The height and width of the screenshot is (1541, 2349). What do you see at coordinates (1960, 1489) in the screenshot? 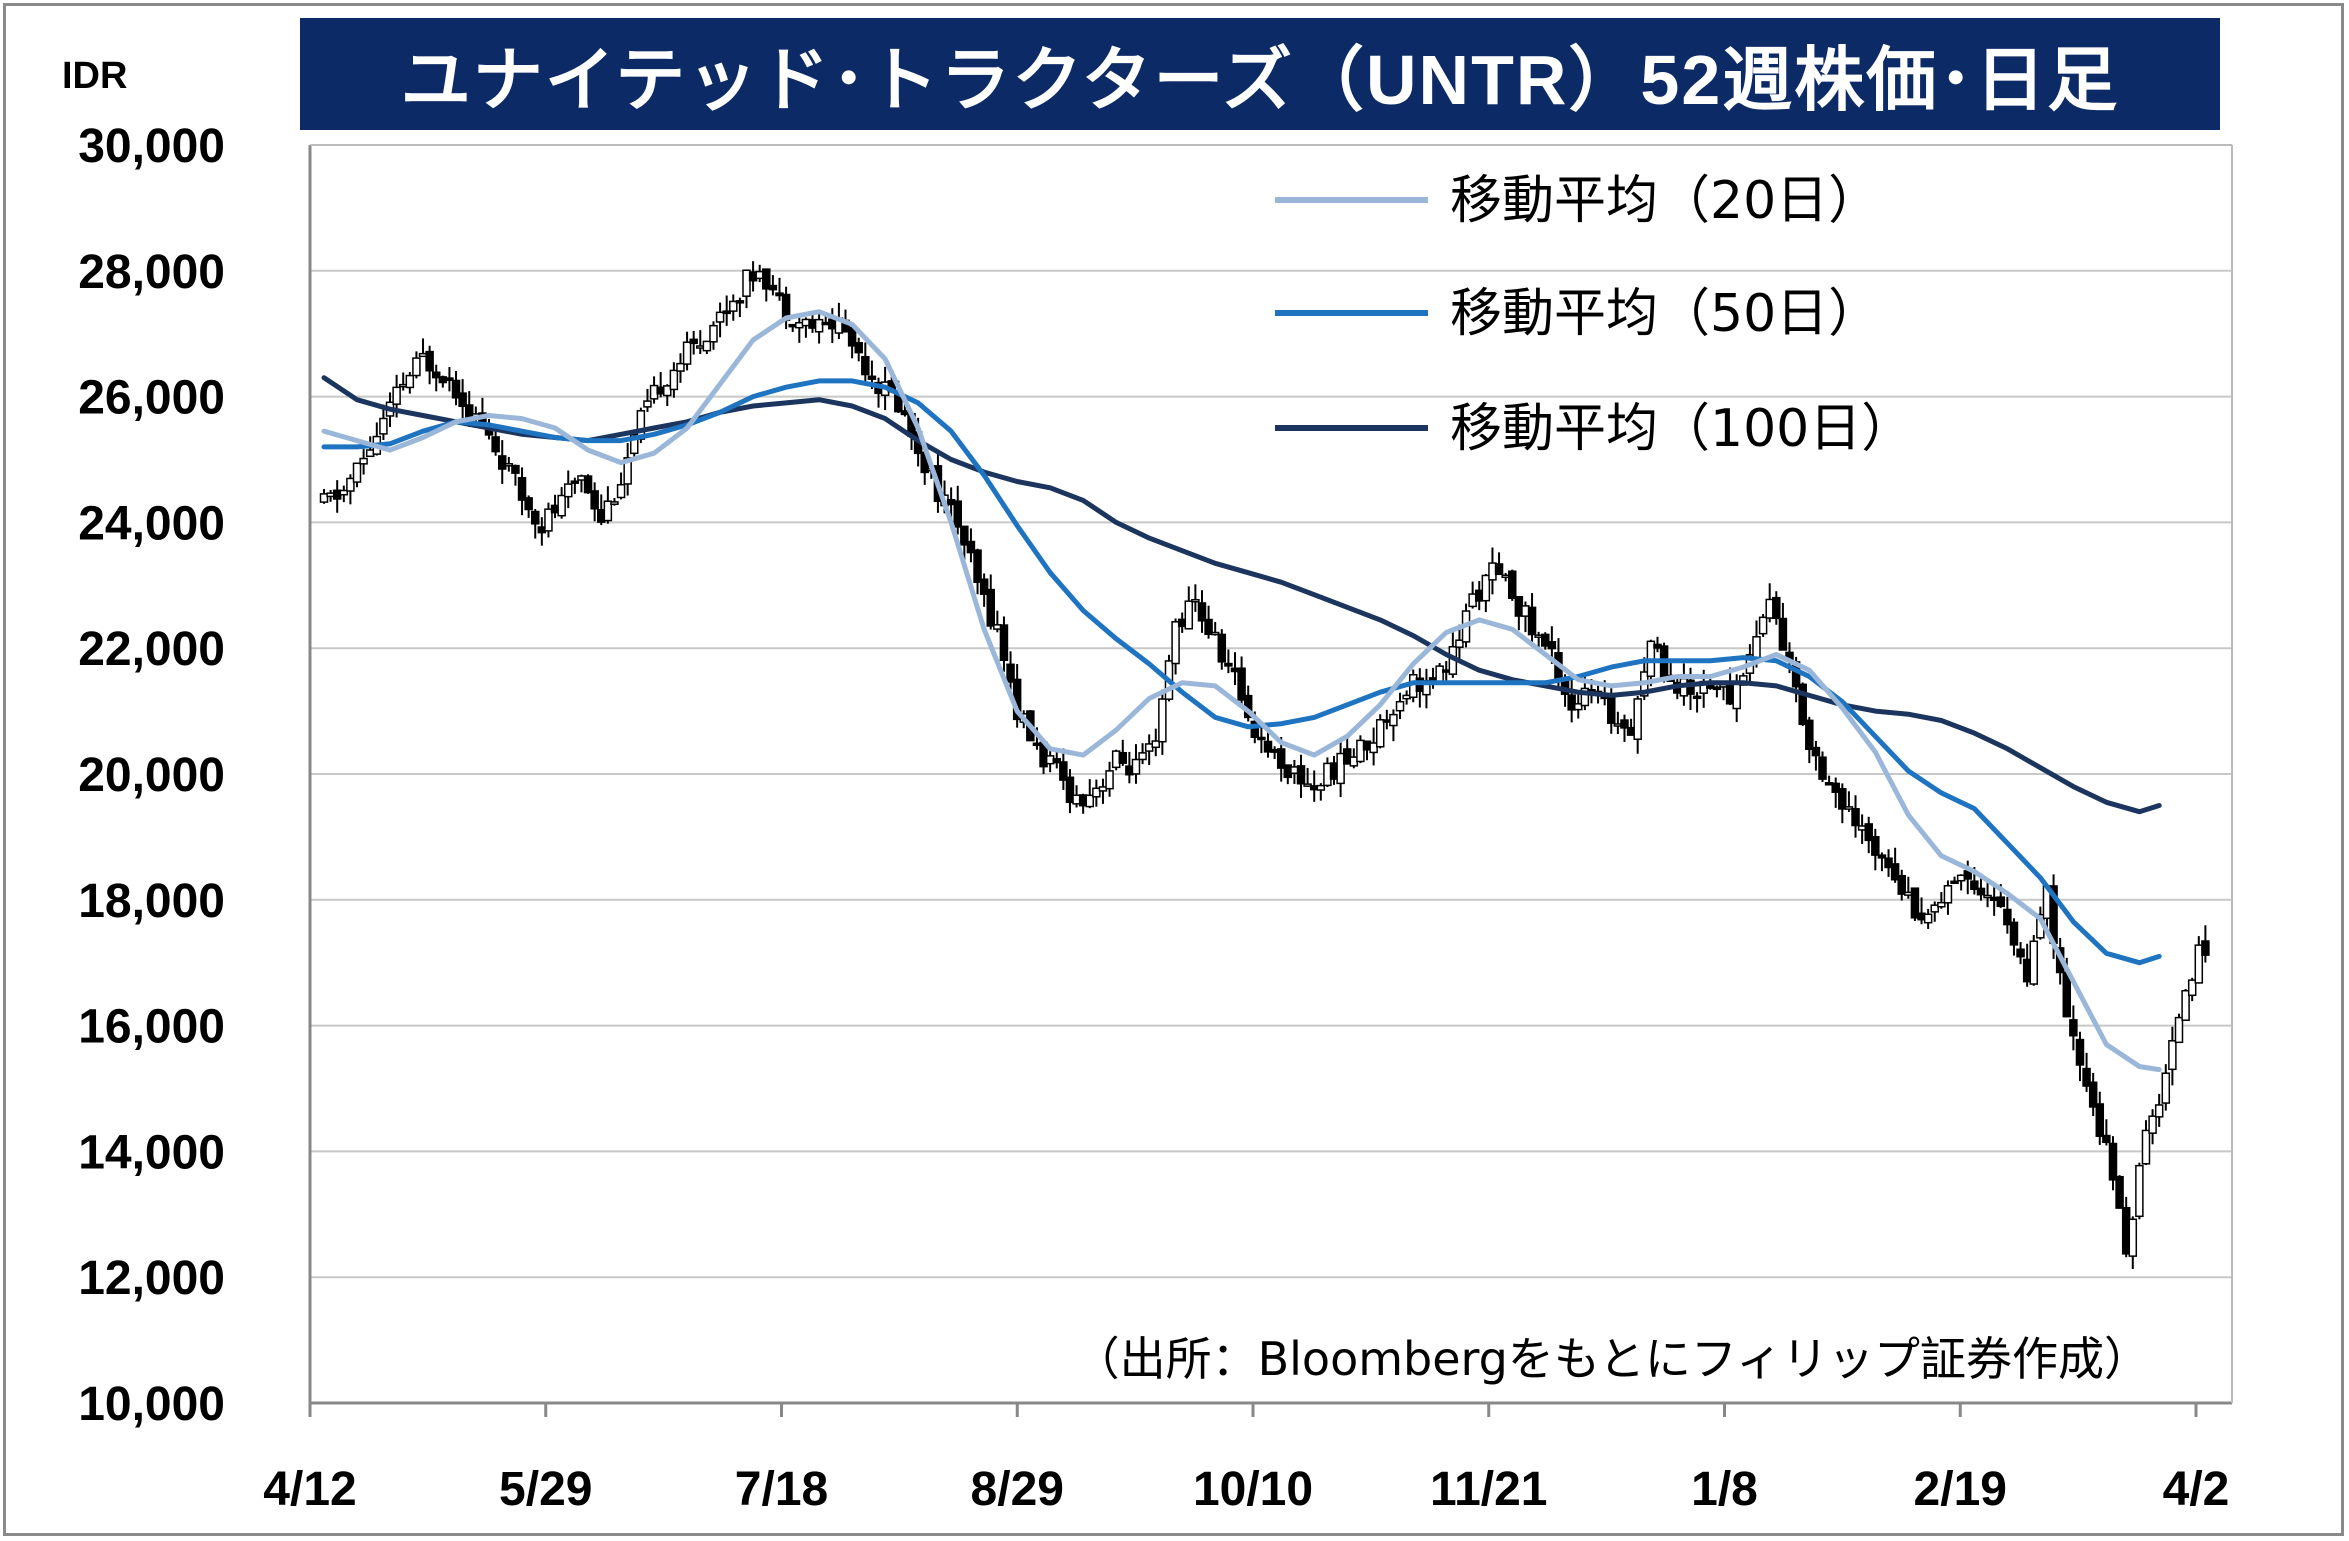
I see `x-tick-label: 2/19` at bounding box center [1960, 1489].